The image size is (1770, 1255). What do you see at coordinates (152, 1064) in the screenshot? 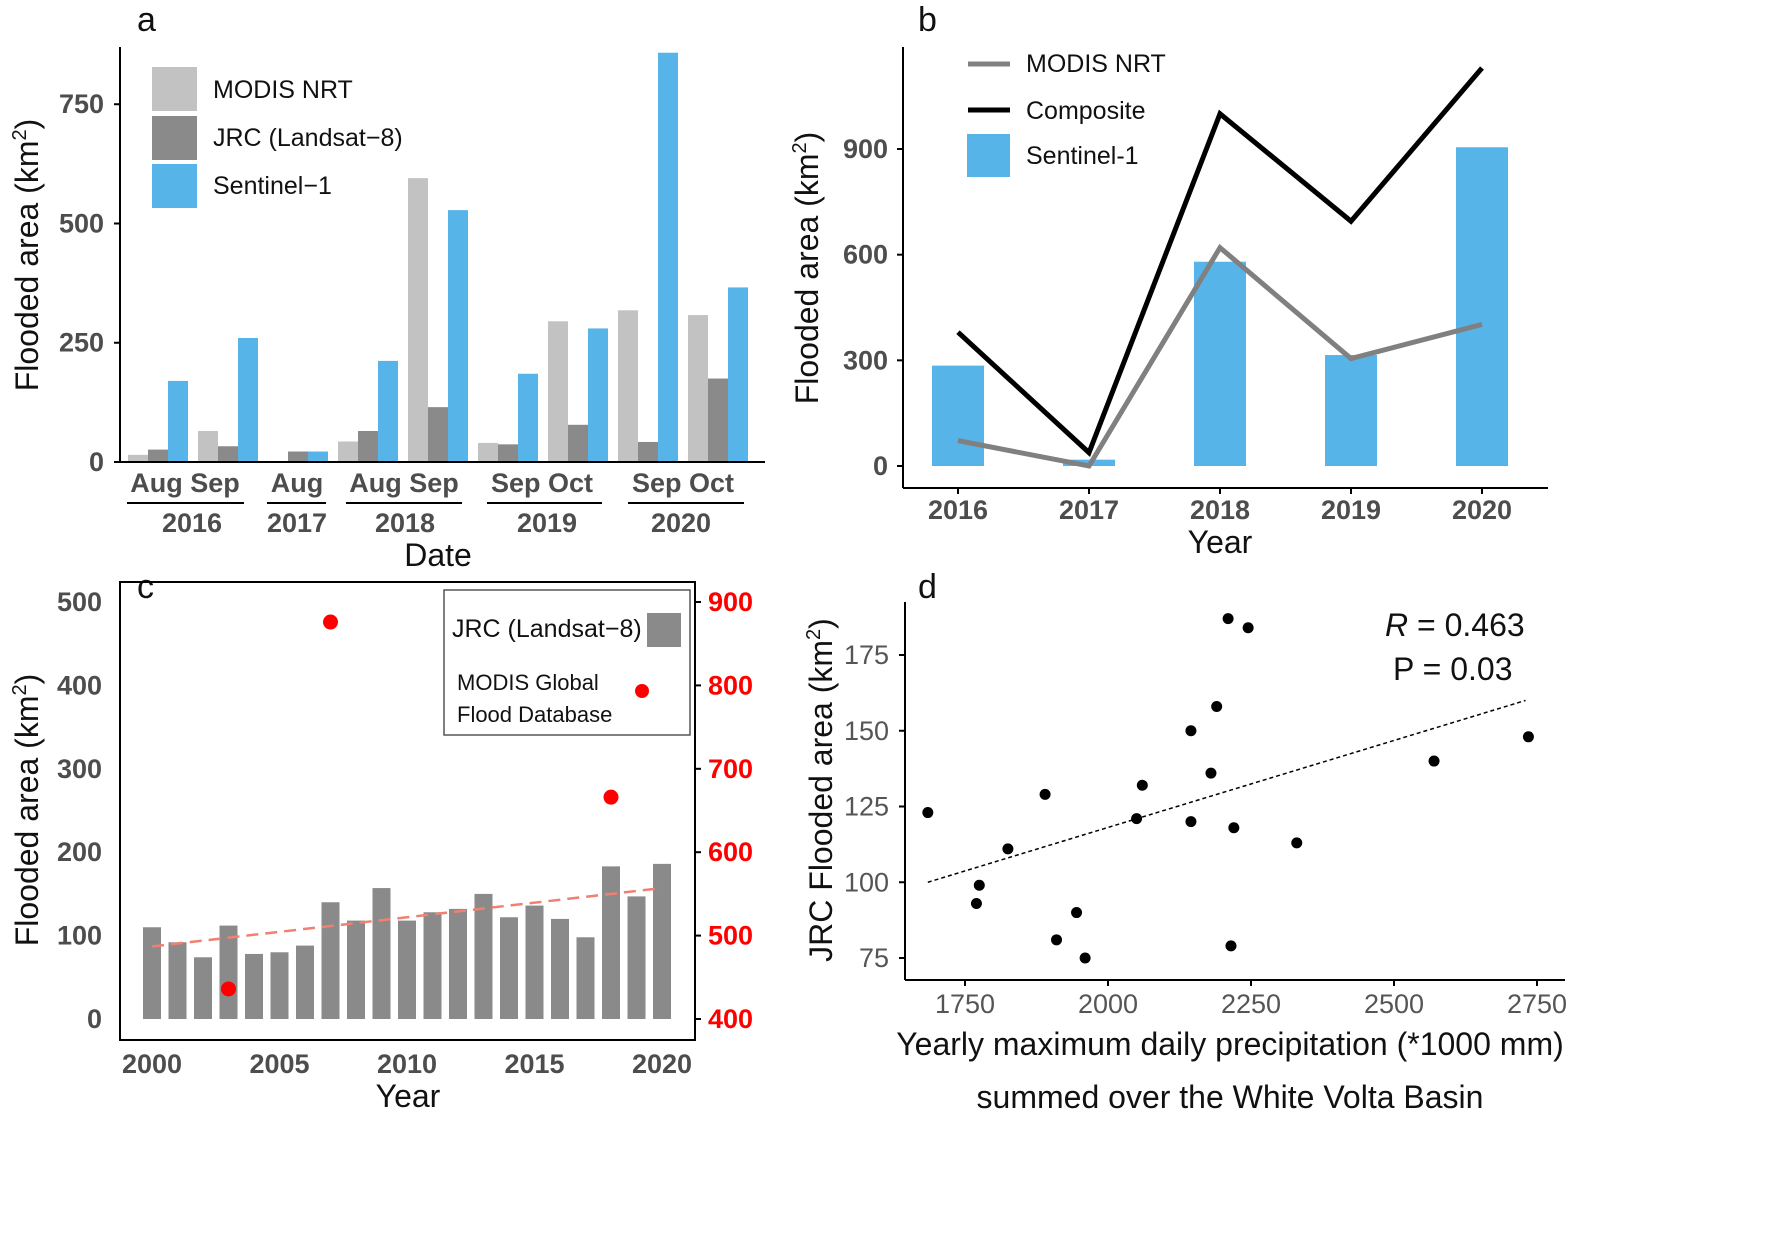
I see `x-tick-label: 2000` at bounding box center [152, 1064].